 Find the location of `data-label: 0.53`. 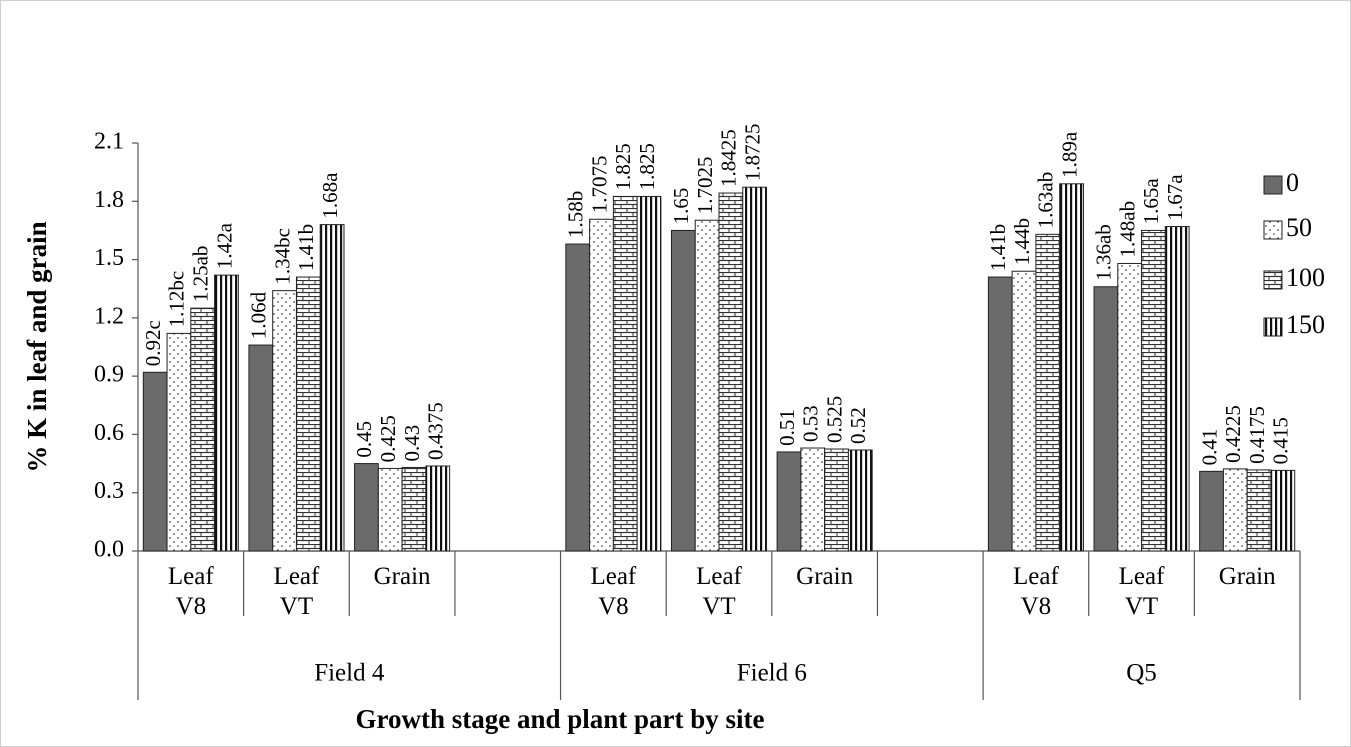

data-label: 0.53 is located at coordinates (811, 423).